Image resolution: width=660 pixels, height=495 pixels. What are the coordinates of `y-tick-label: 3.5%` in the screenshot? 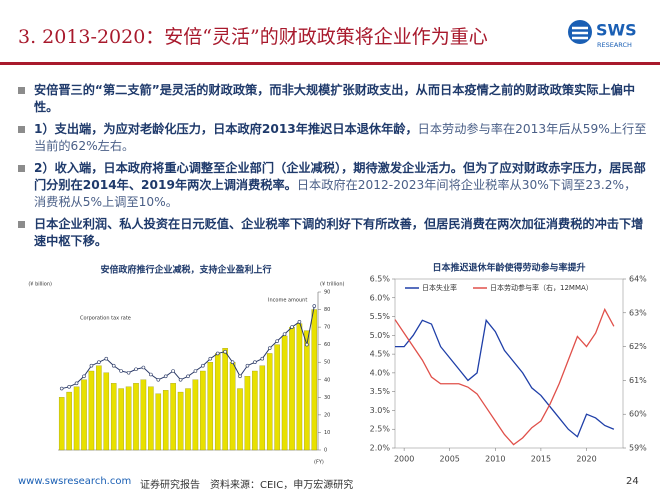 It's located at (380, 391).